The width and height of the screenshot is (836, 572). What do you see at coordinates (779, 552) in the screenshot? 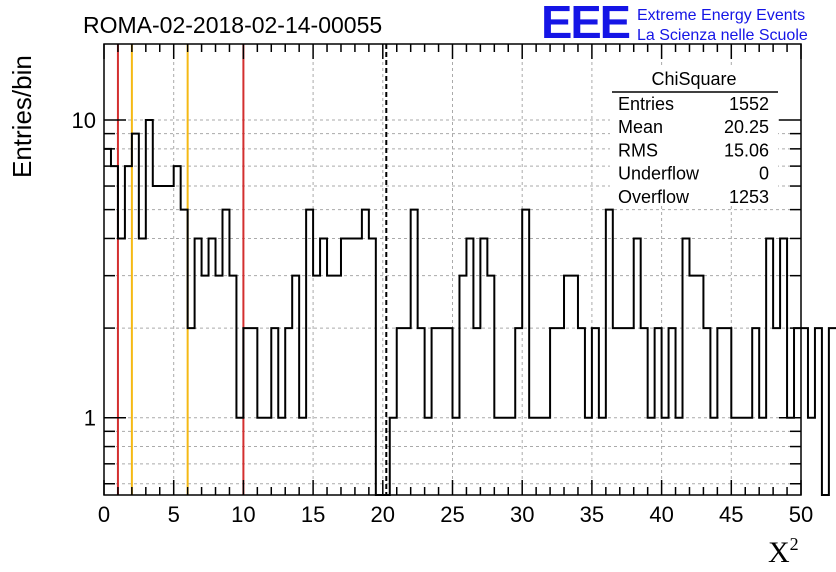
I see `x-axis-label-main: X` at bounding box center [779, 552].